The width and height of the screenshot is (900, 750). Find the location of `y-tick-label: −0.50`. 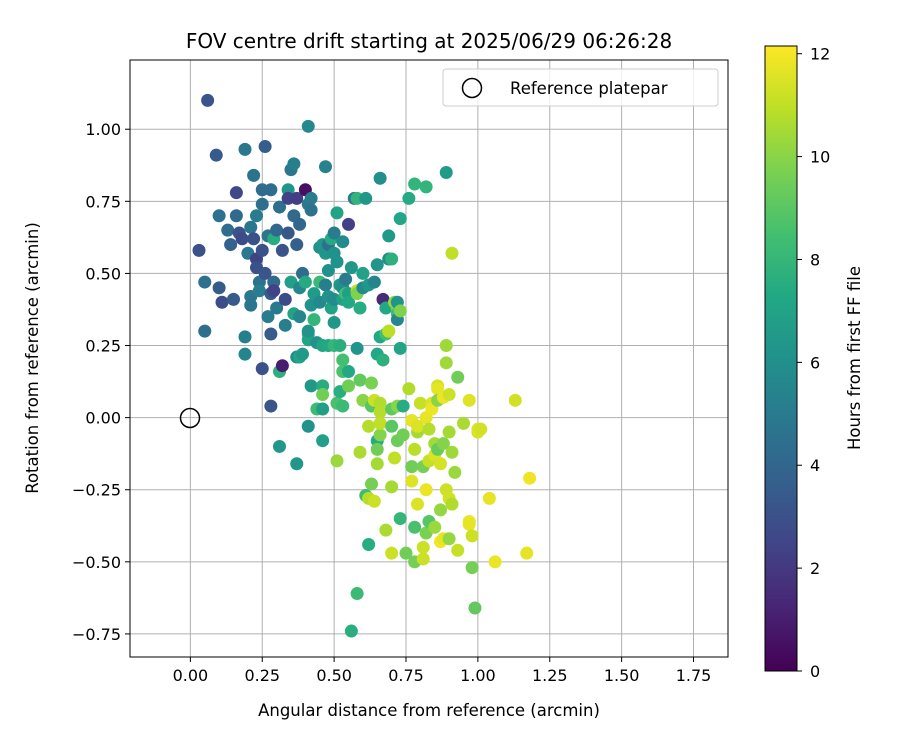

y-tick-label: −0.50 is located at coordinates (96, 562).